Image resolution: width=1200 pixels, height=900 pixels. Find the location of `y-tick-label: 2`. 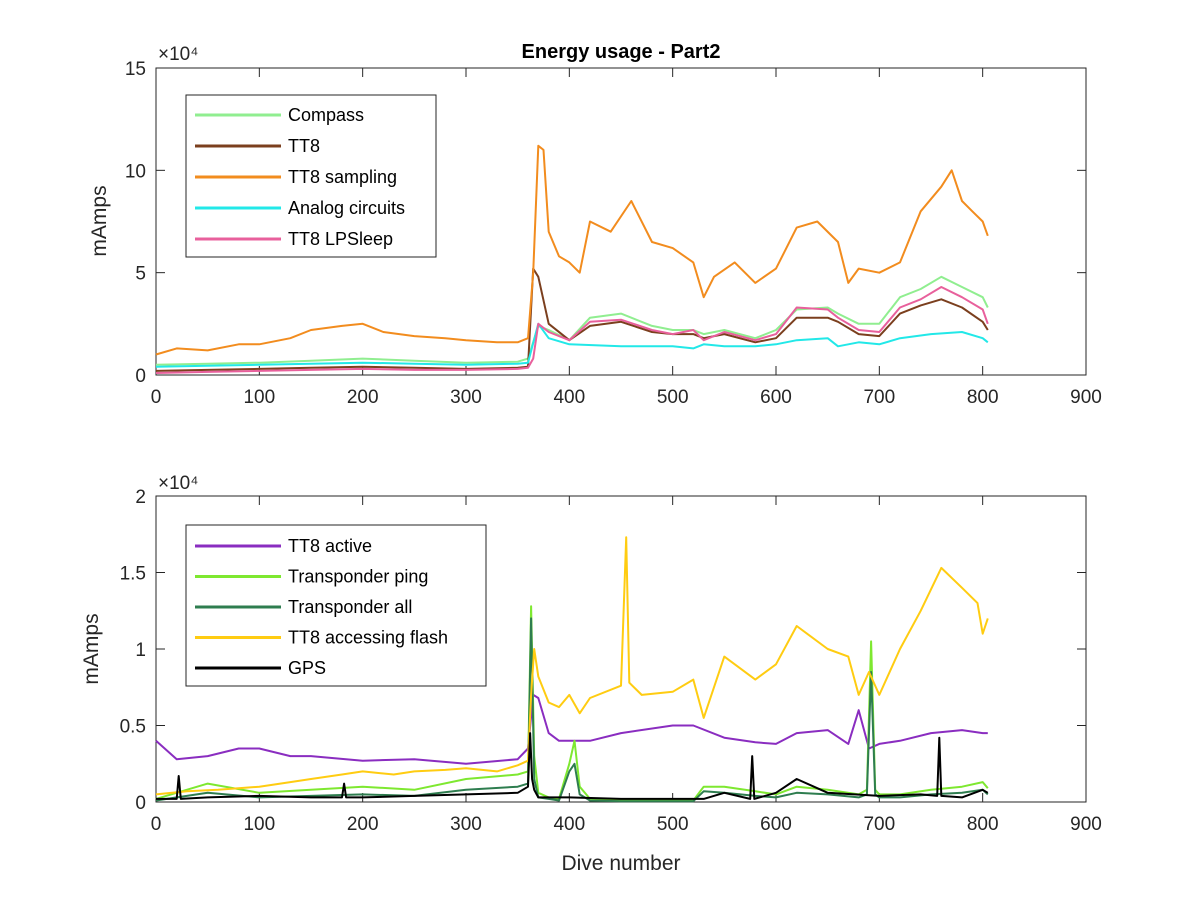

y-tick-label: 2 is located at coordinates (140, 497).